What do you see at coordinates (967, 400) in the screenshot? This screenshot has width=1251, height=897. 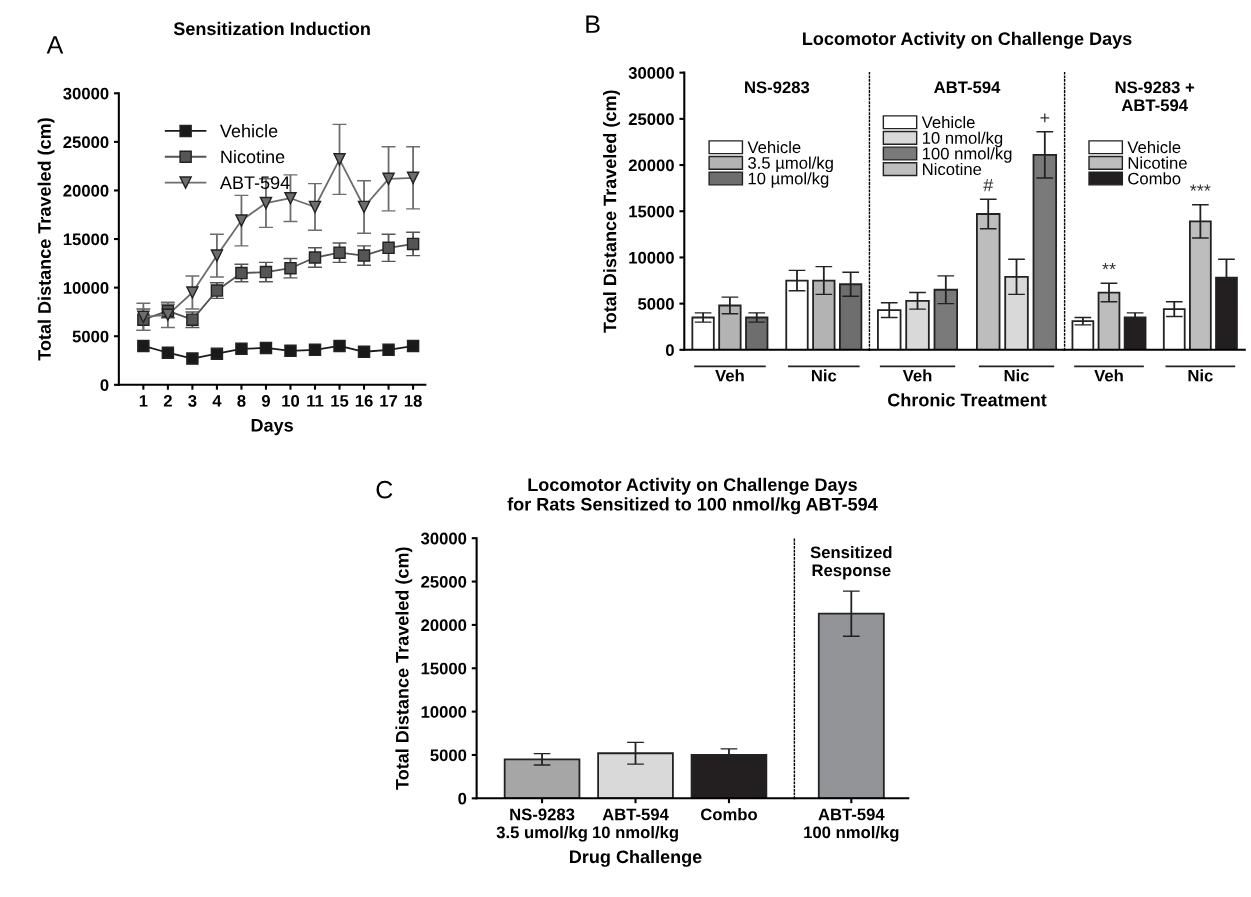 I see `x-axis-title: Chronic Treatment` at bounding box center [967, 400].